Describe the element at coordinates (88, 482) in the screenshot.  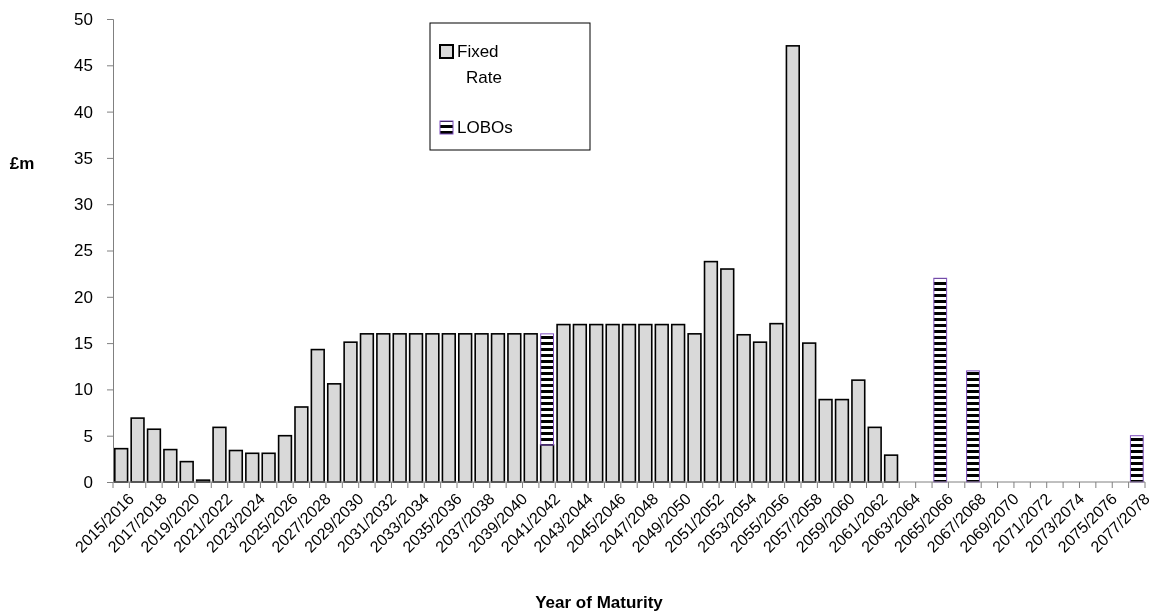
I see `y-tick-label: 0` at that location.